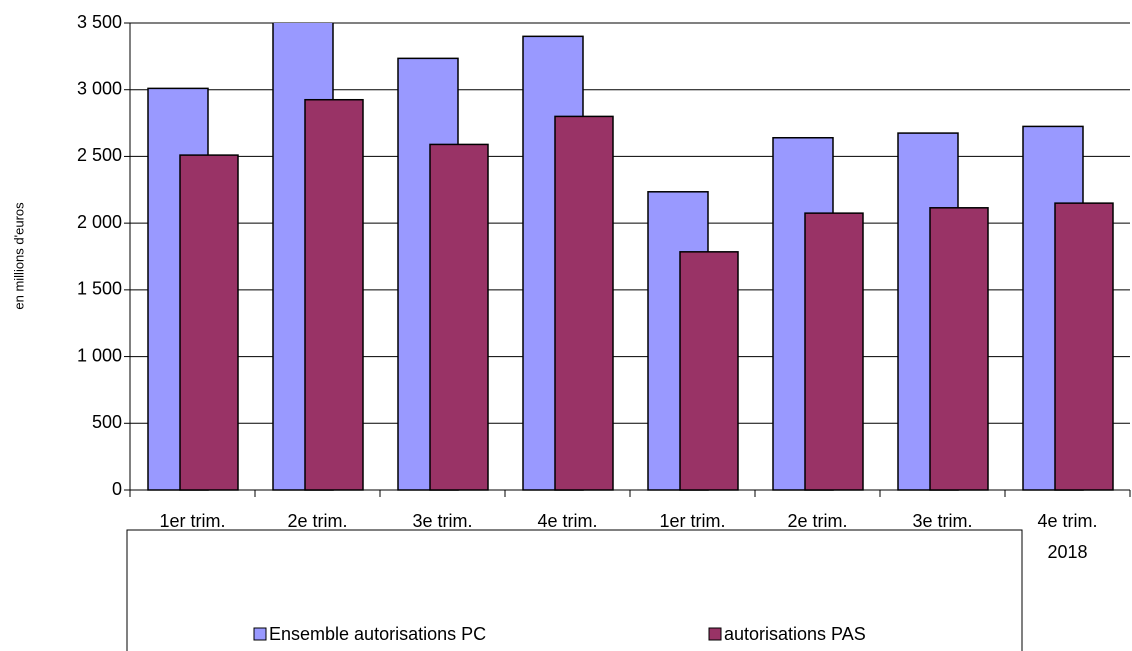 This screenshot has height=651, width=1132. I want to click on y-tick-label: 500, so click(107, 422).